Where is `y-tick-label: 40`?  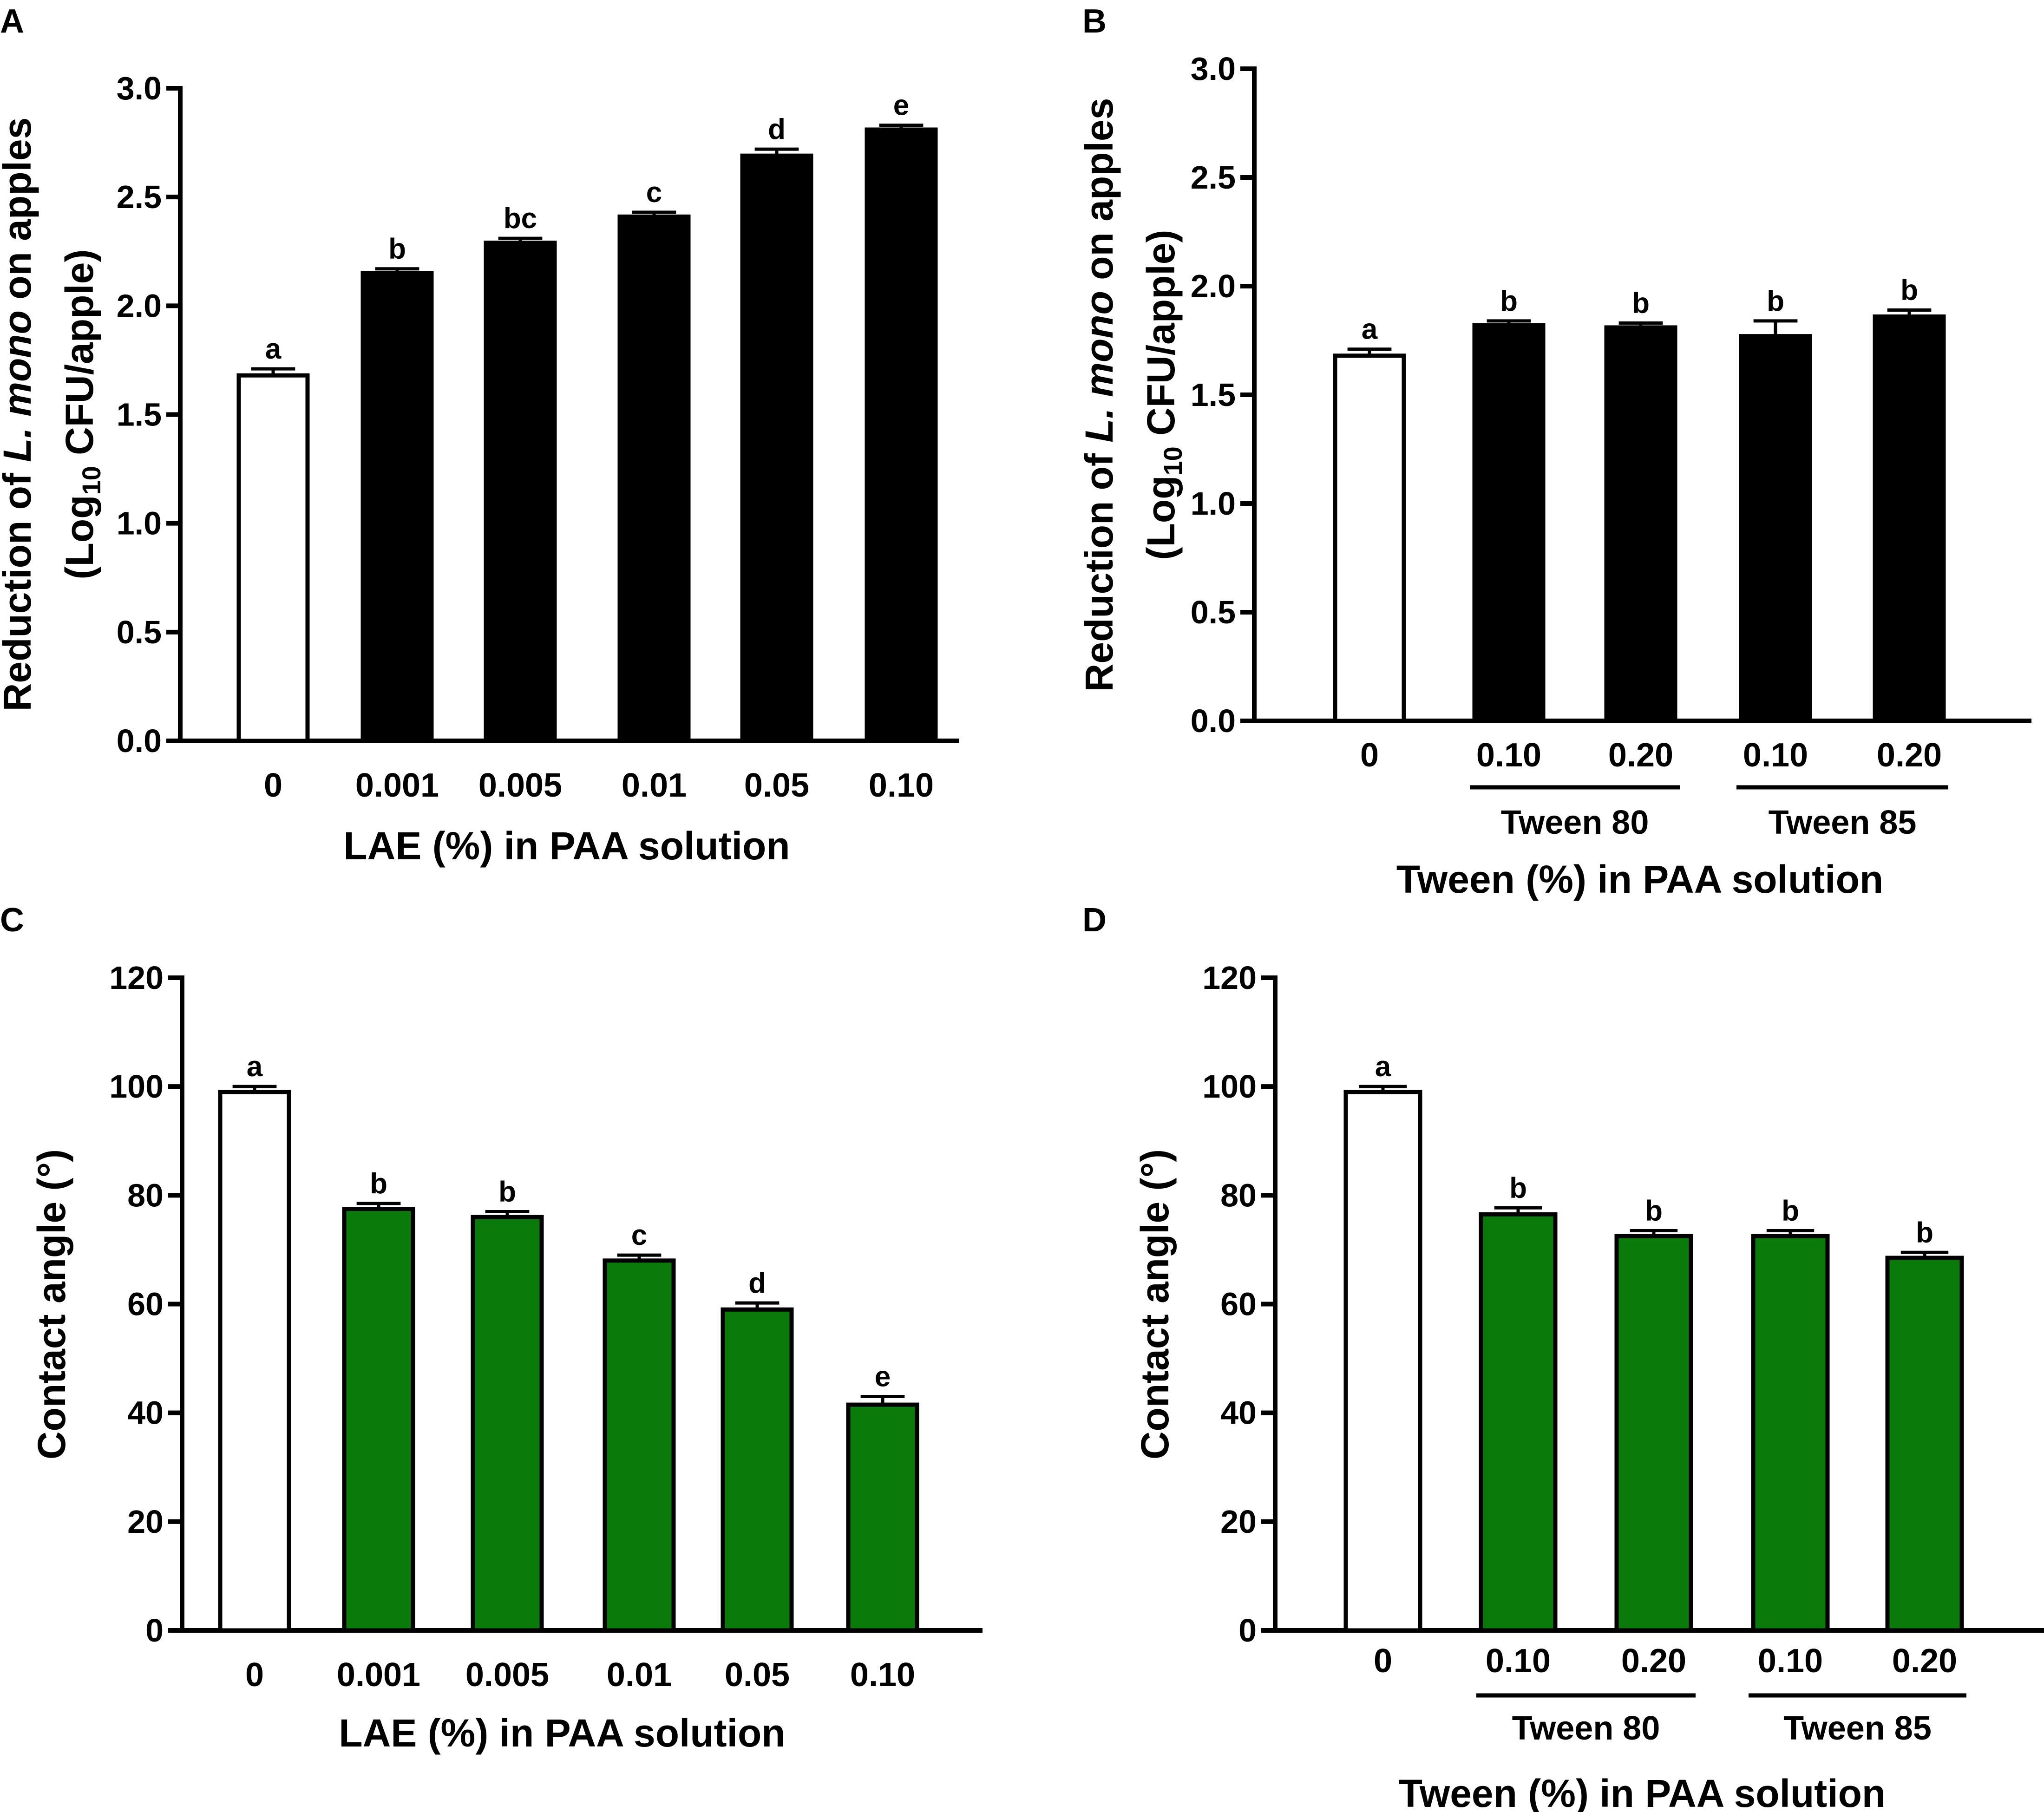
y-tick-label: 40 is located at coordinates (145, 1413).